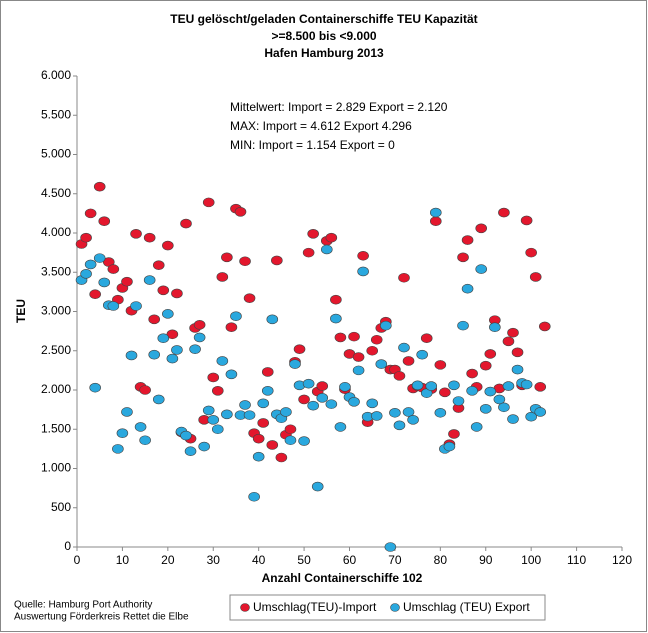 This screenshot has height=633, width=648. What do you see at coordinates (56, 389) in the screenshot?
I see `y-tick-label: 2.000` at bounding box center [56, 389].